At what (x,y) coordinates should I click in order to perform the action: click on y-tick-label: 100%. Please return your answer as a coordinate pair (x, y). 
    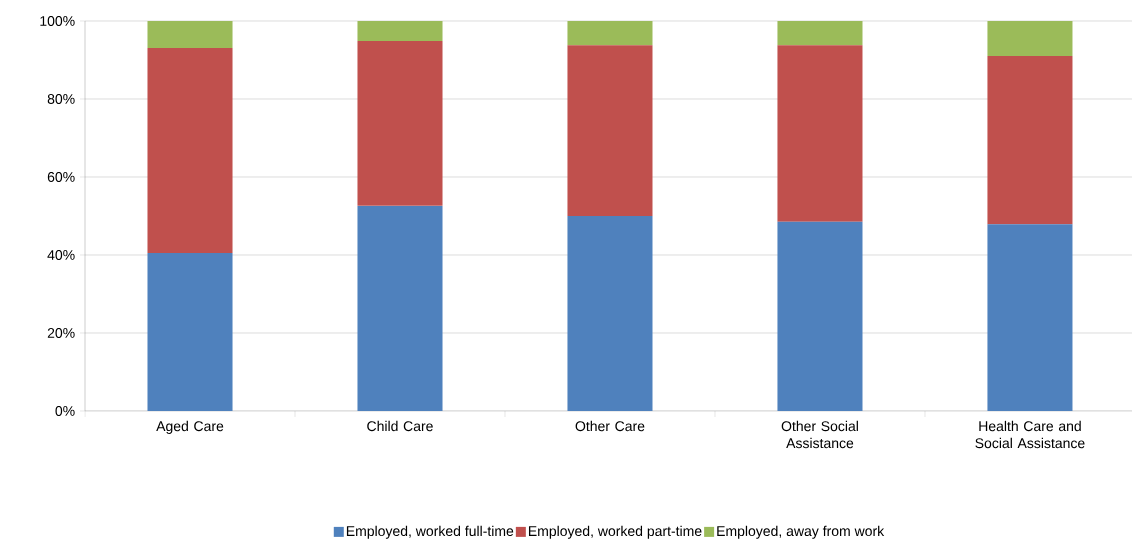
    Looking at the image, I should click on (57, 21).